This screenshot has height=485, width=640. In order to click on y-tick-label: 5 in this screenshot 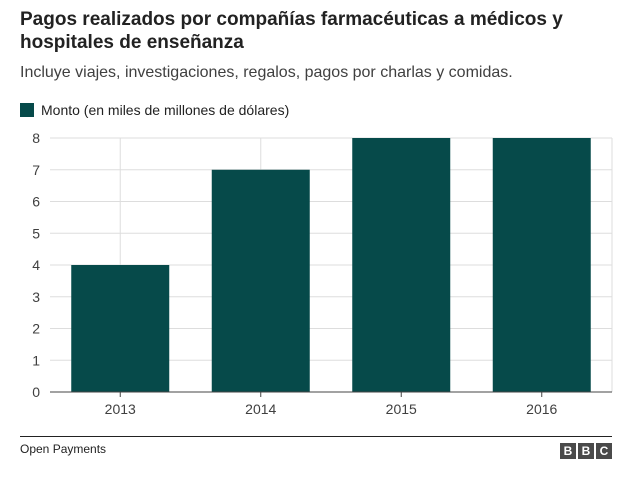, I will do `click(36, 233)`.